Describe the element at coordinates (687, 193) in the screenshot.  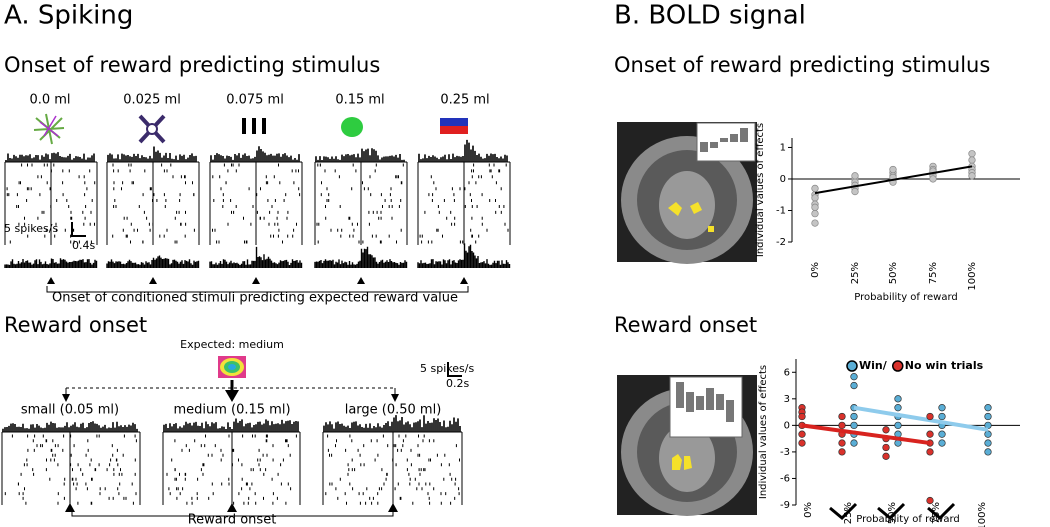
I see `brain-image` at that location.